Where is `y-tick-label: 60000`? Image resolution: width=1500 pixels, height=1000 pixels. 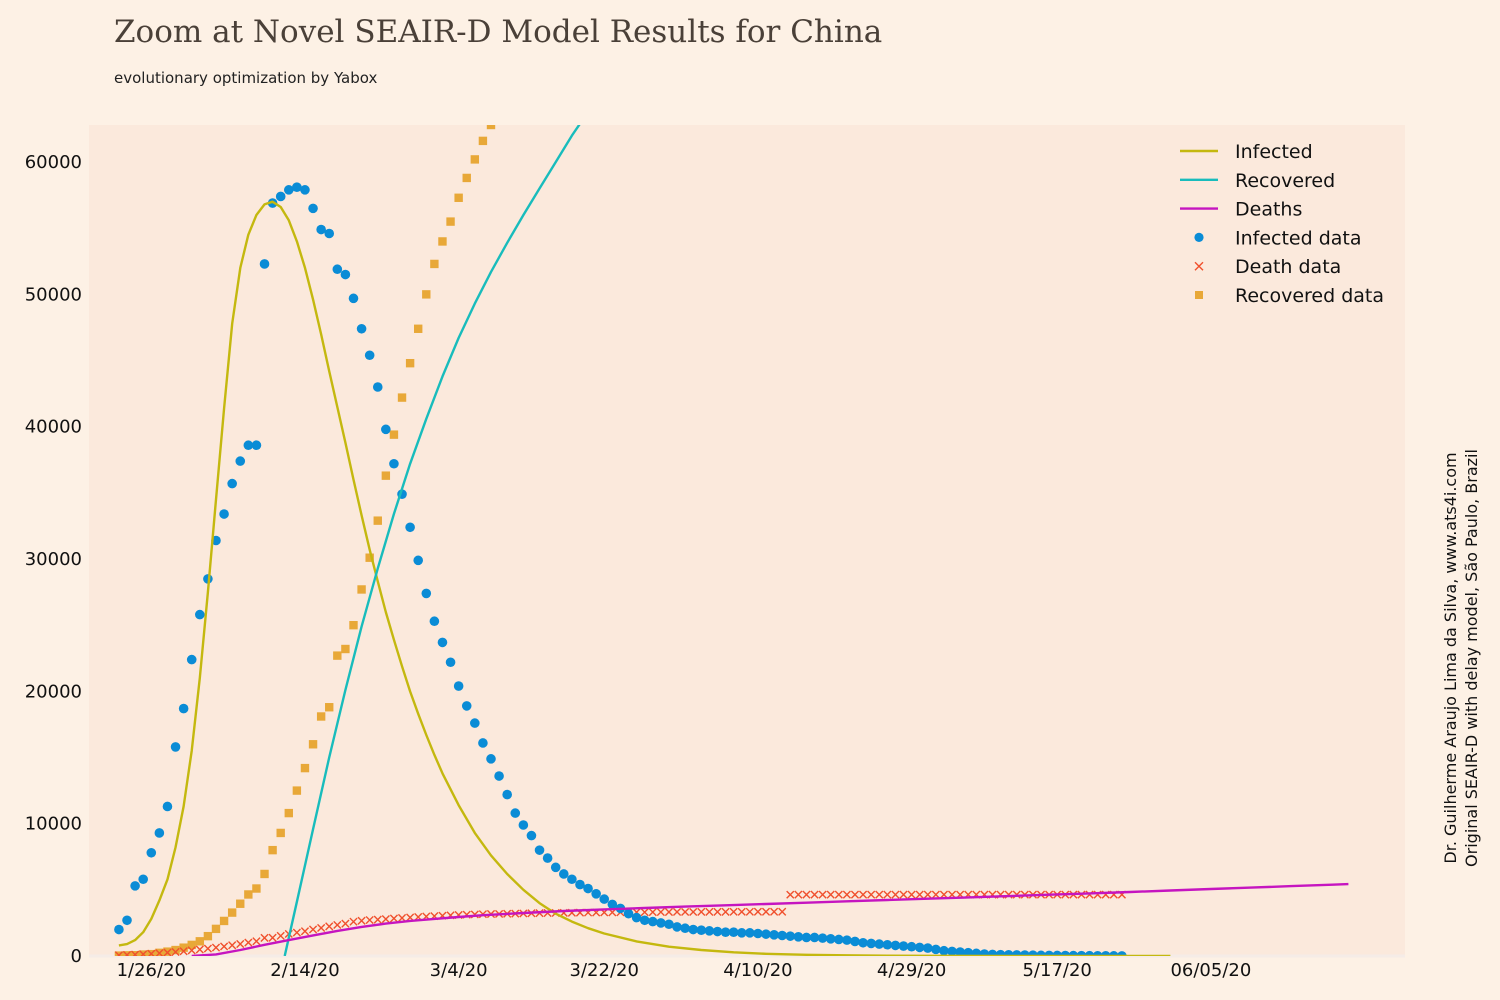 y-tick-label: 60000 is located at coordinates (53, 162).